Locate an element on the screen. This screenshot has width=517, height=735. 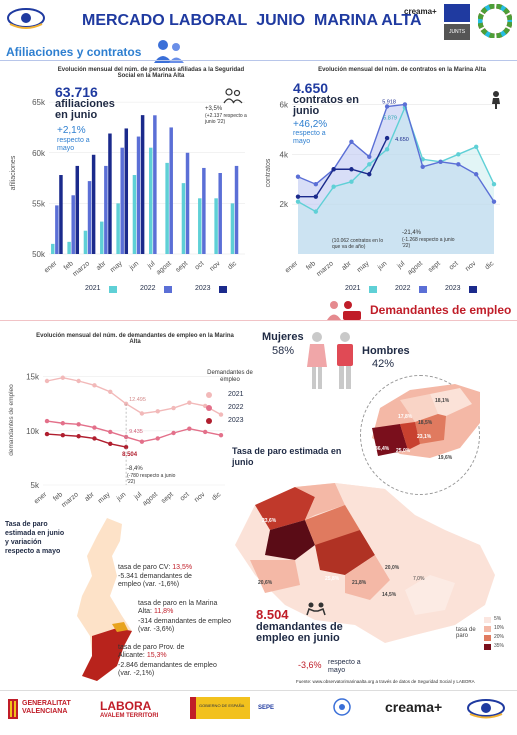
contracts-xtick: abr is located at coordinates (346, 266).